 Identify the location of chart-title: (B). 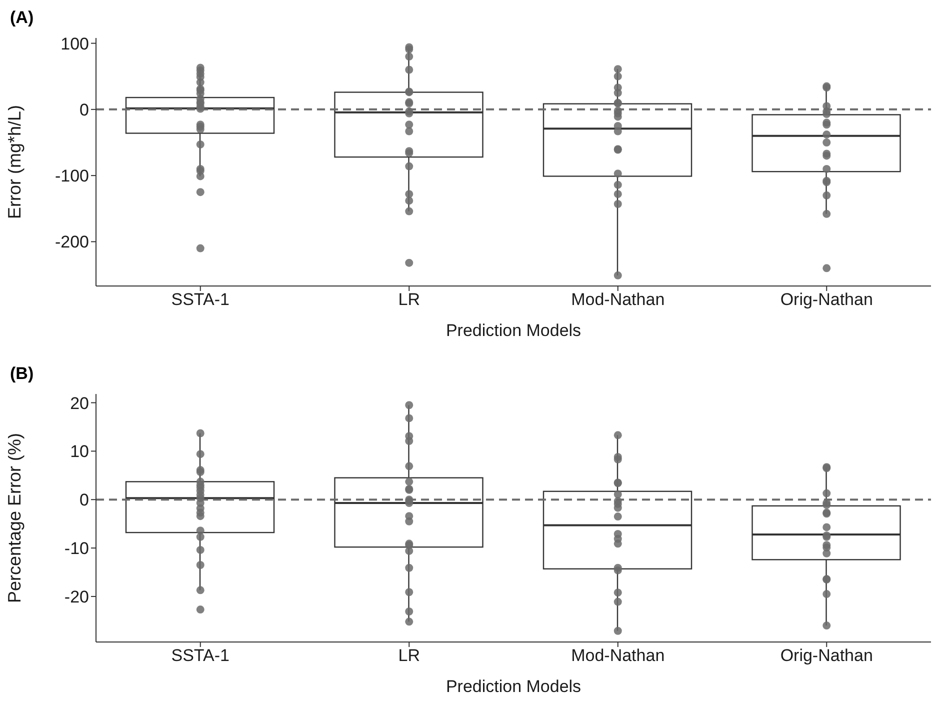
(22, 374).